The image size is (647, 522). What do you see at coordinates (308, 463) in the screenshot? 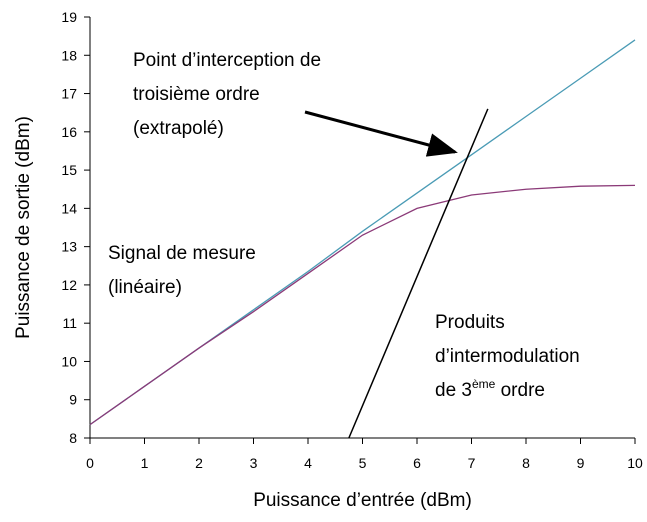
I see `x-tick-label: 4` at bounding box center [308, 463].